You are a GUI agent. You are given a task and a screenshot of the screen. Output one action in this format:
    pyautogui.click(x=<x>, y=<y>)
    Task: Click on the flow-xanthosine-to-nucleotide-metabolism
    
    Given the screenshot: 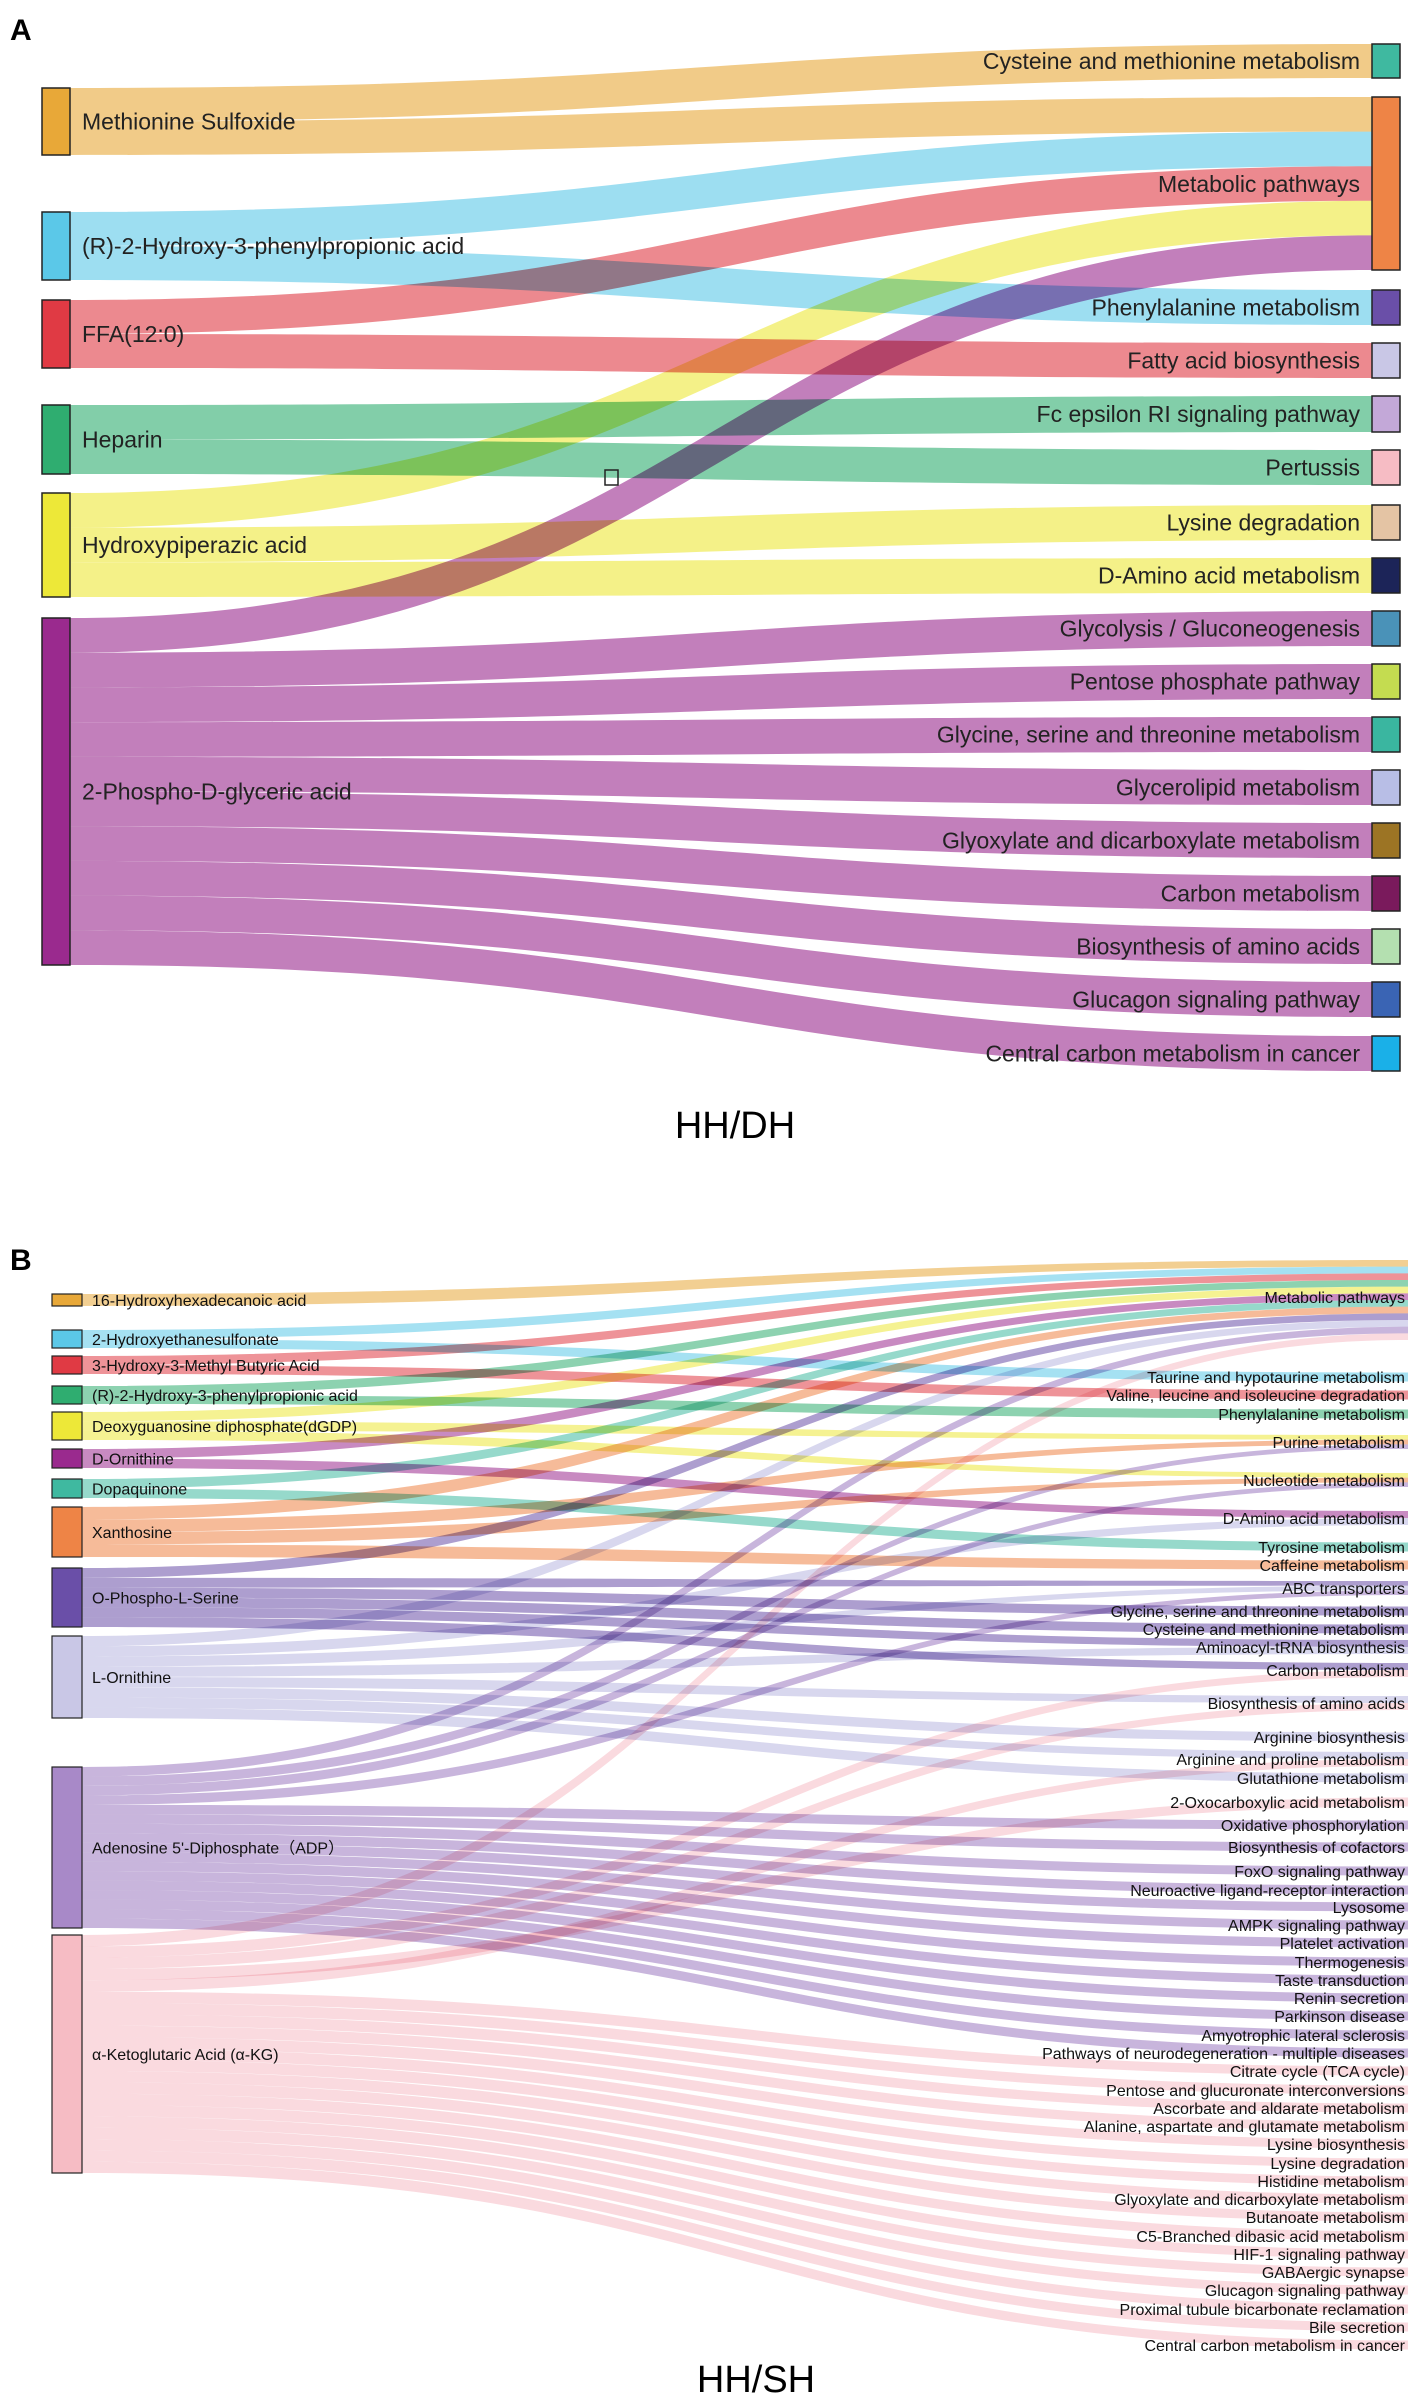 What is the action you would take?
    pyautogui.click(x=745, y=1511)
    